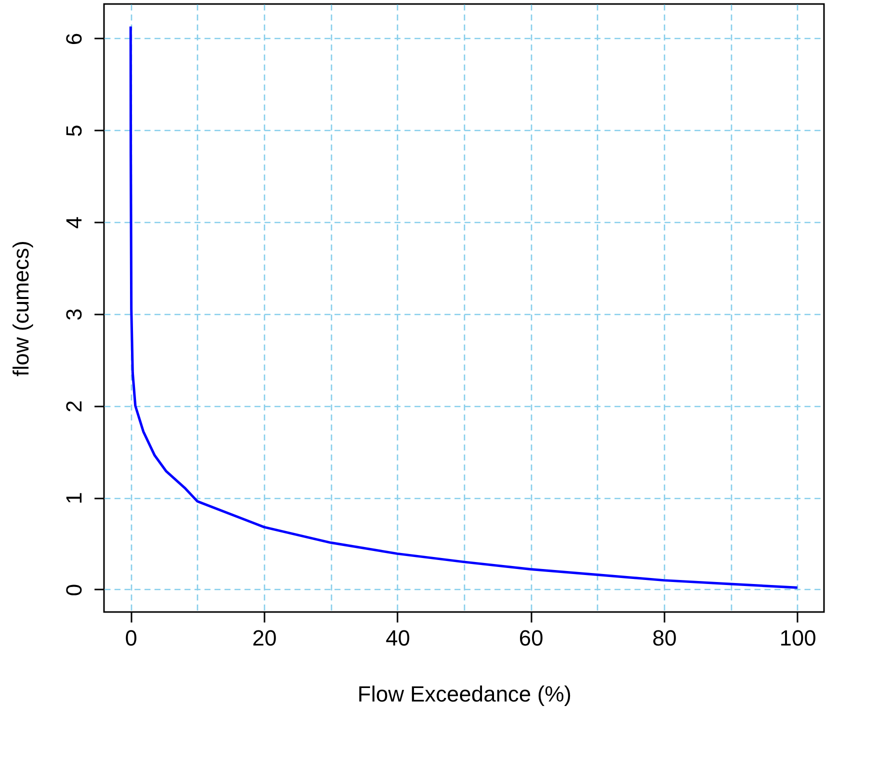  What do you see at coordinates (398, 638) in the screenshot?
I see `x-tick-label: 40` at bounding box center [398, 638].